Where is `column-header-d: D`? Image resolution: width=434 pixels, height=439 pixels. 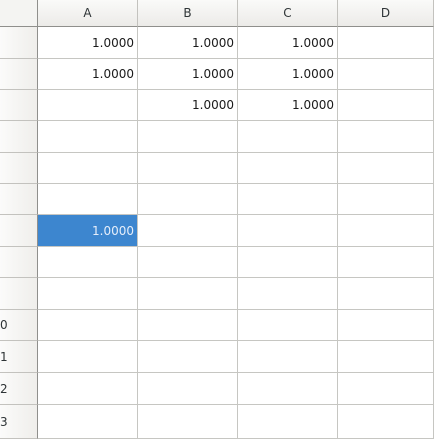
column-header-d: D is located at coordinates (386, 13).